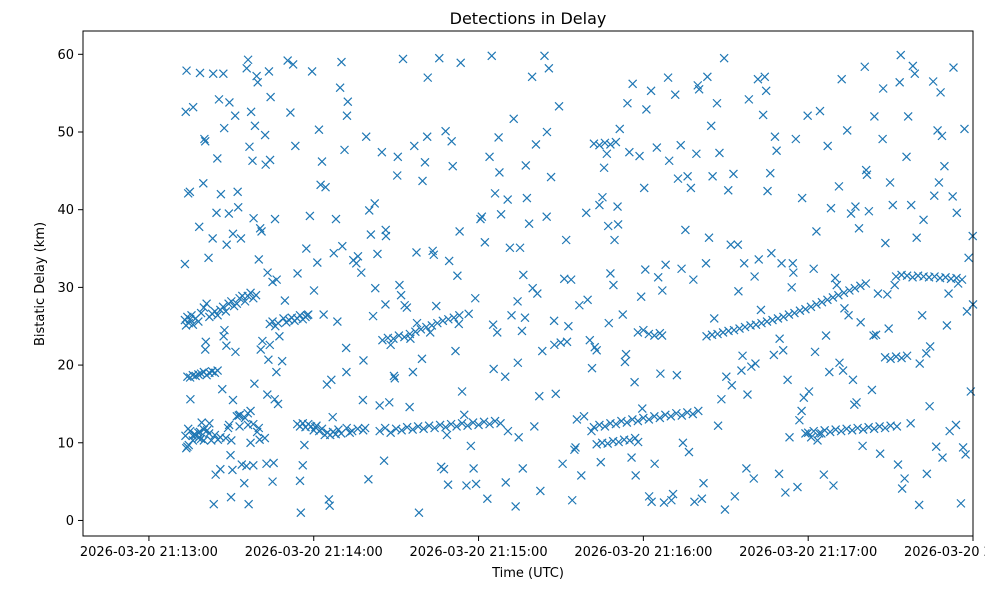  I want to click on x-tick-label: 2026-03-20 21:17:00, so click(808, 552).